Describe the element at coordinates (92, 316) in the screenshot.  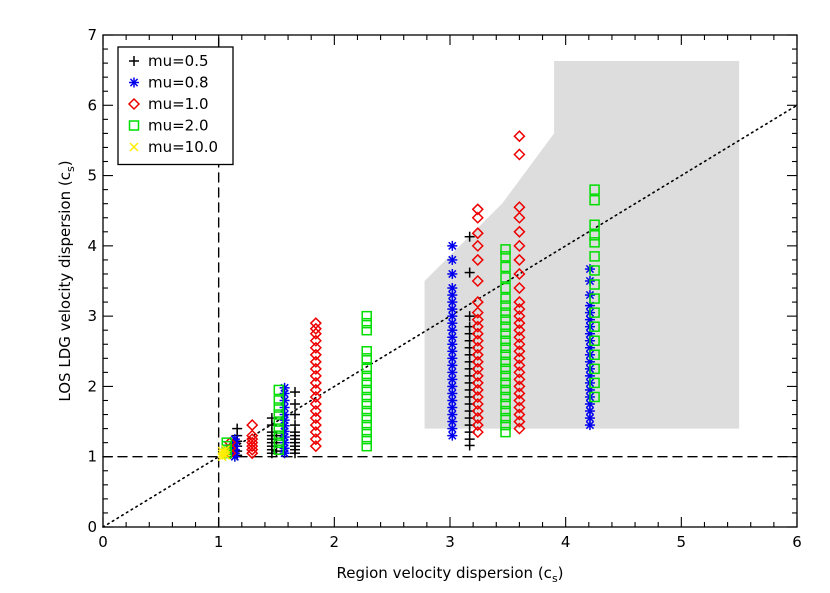
I see `y-tick-label: 3` at that location.